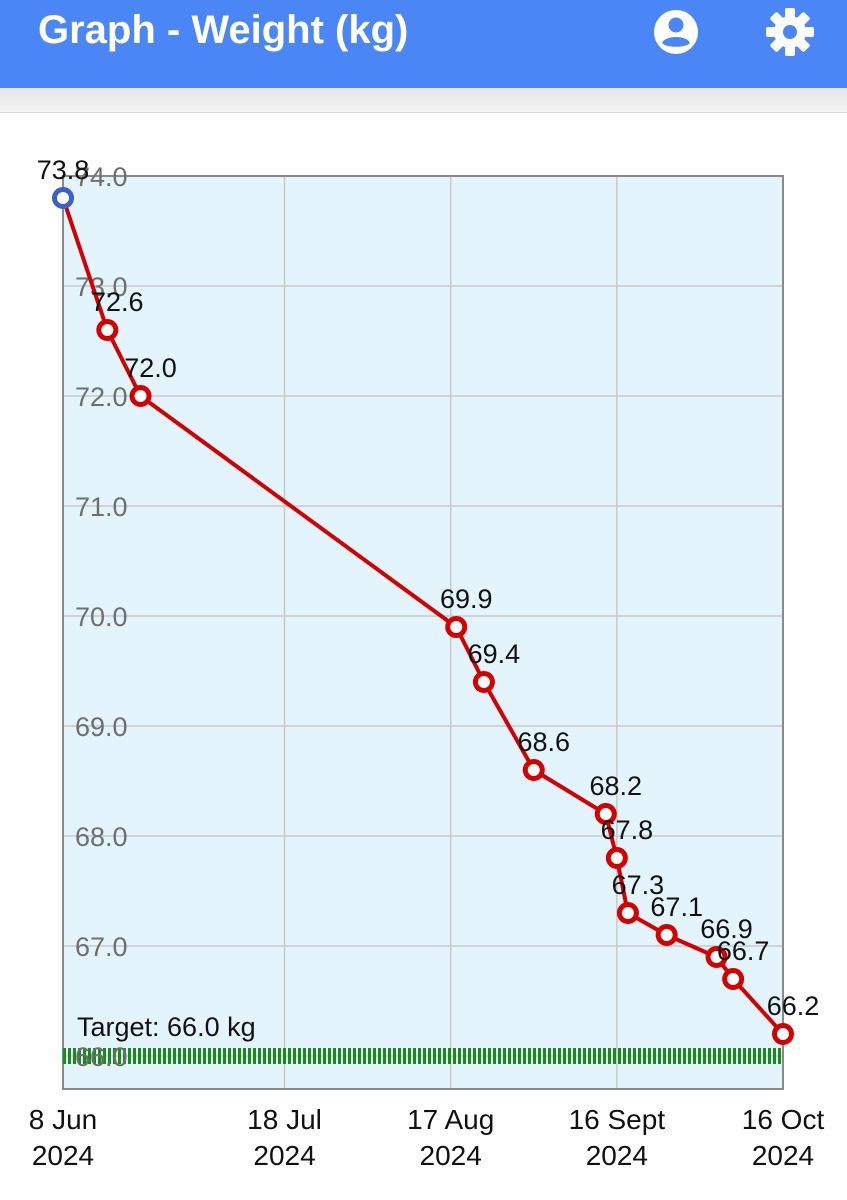 Image resolution: width=847 pixels, height=1200 pixels. Describe the element at coordinates (284, 1119) in the screenshot. I see `x-tick-label: 18 Jul` at that location.